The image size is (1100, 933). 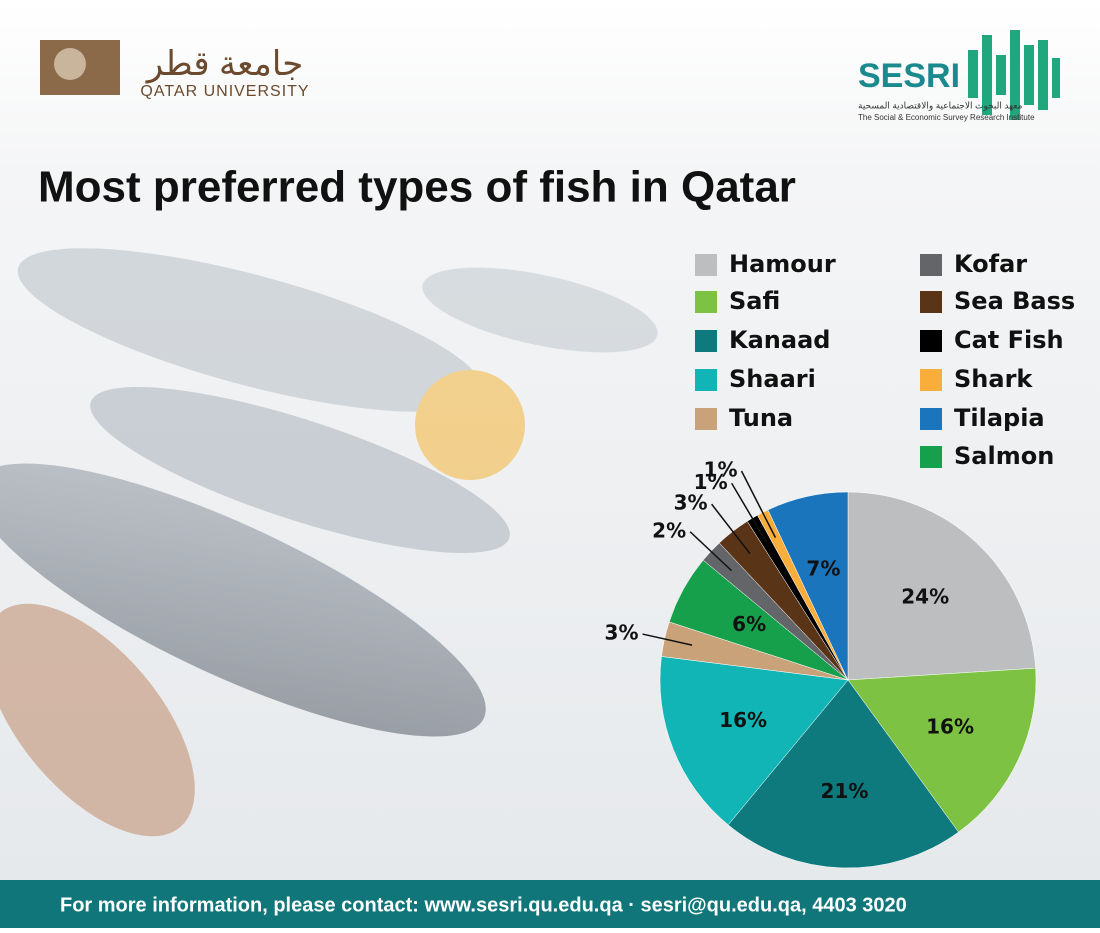 I want to click on legend-label: Safi, so click(x=754, y=301).